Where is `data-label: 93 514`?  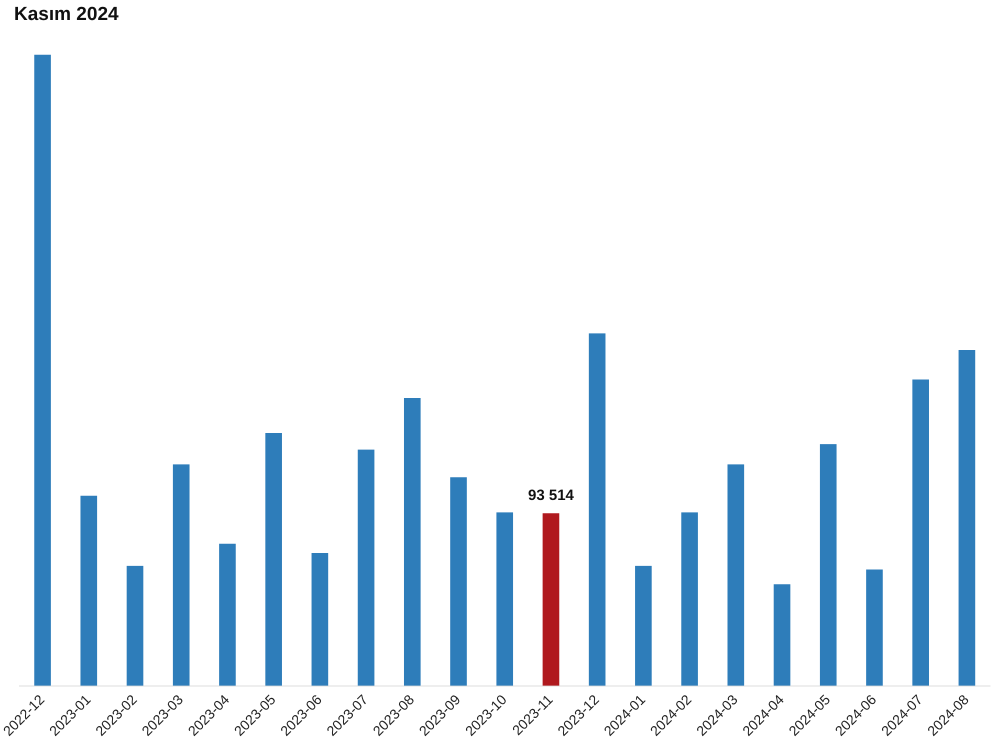 data-label: 93 514 is located at coordinates (551, 495).